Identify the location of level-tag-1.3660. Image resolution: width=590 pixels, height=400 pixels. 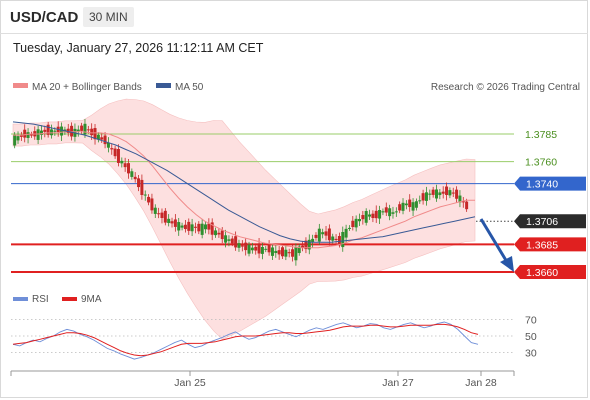
(550, 272).